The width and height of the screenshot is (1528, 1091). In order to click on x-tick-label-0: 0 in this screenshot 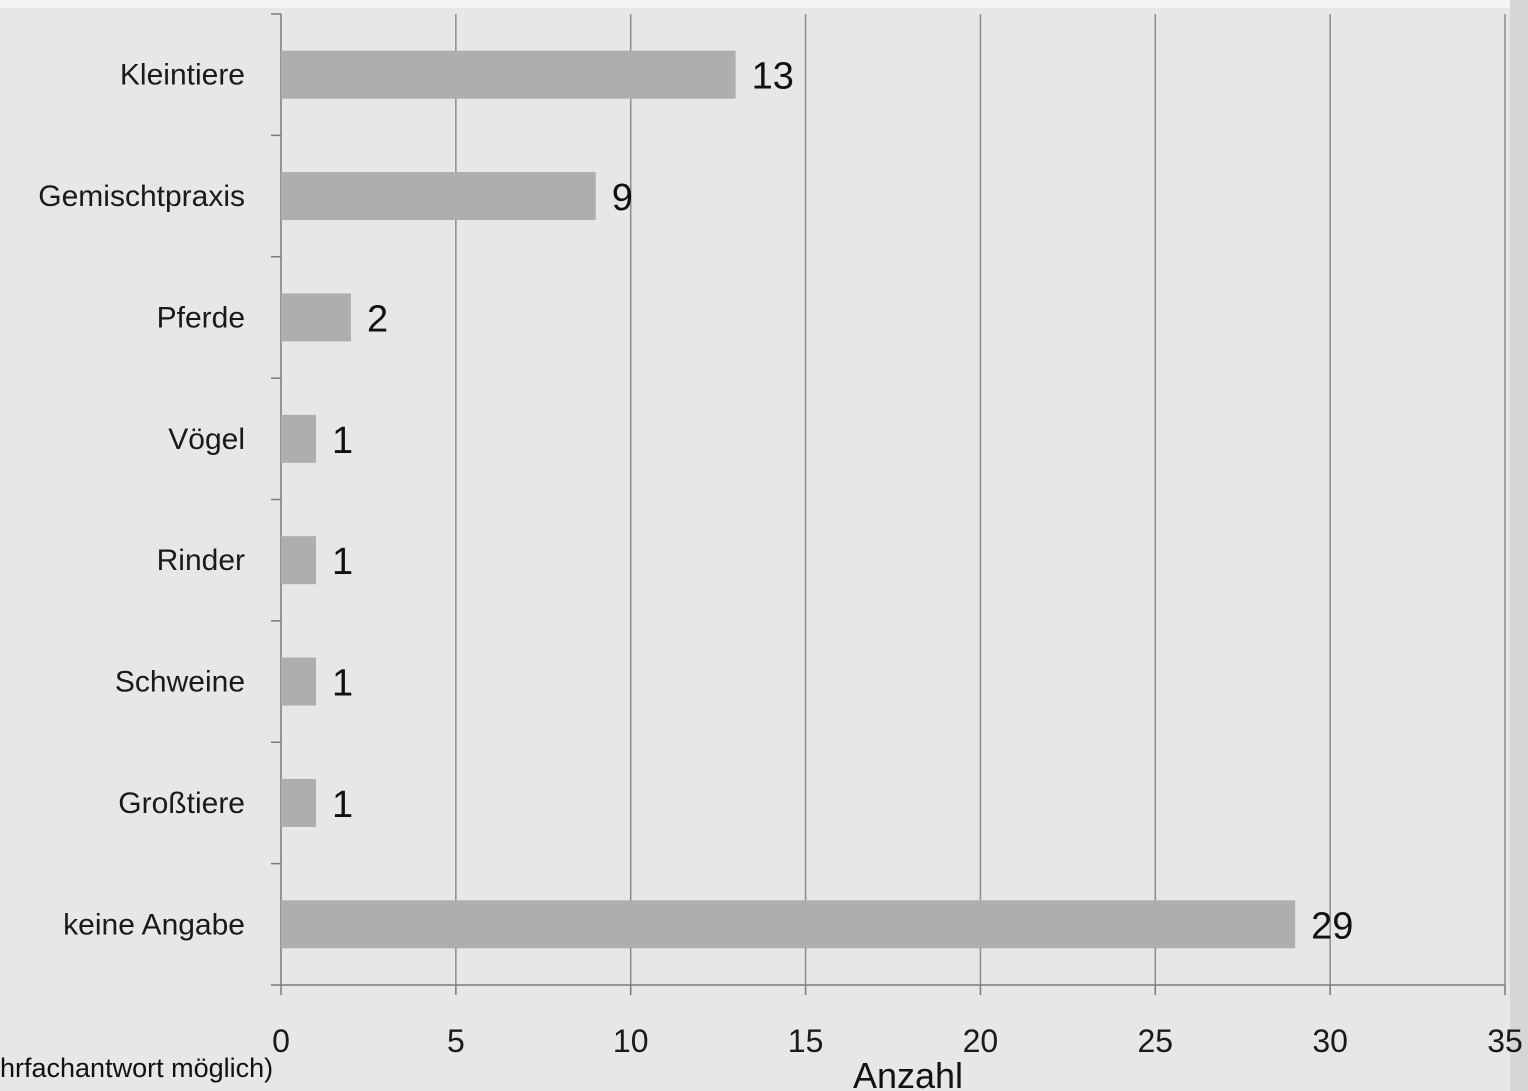, I will do `click(281, 1041)`.